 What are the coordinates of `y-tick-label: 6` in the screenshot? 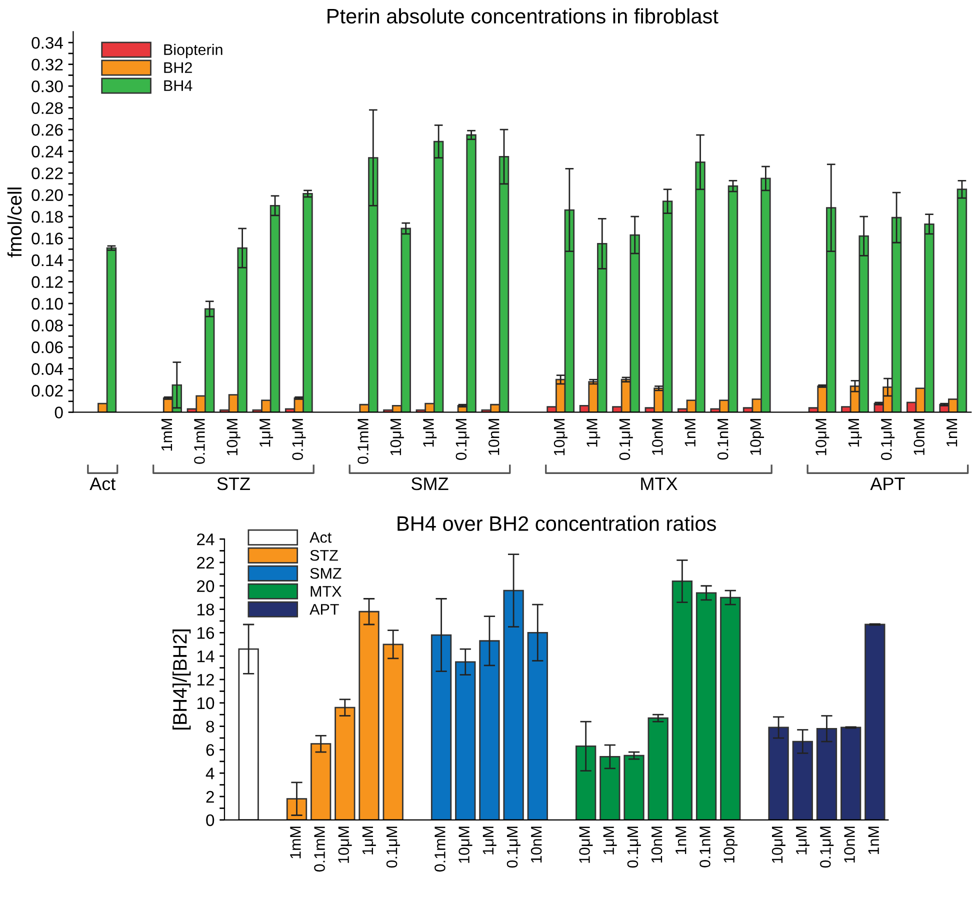 It's located at (210, 750).